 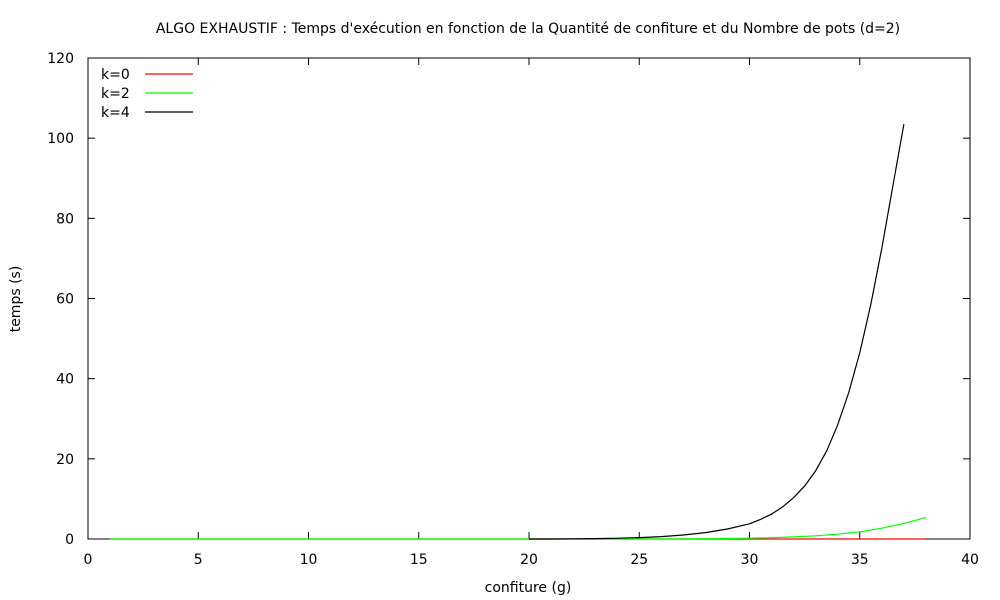 What do you see at coordinates (65, 300) in the screenshot?
I see `y-tick-label: 60` at bounding box center [65, 300].